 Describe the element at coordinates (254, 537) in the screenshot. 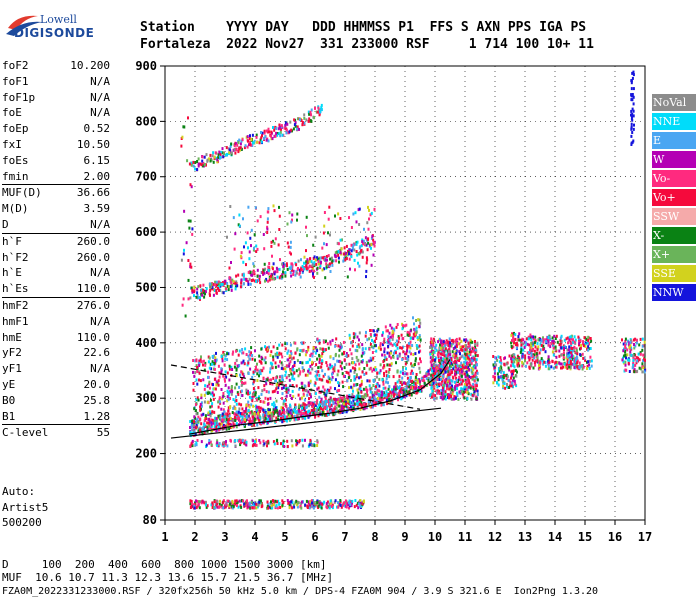

I see `x-tick-label: 4` at that location.